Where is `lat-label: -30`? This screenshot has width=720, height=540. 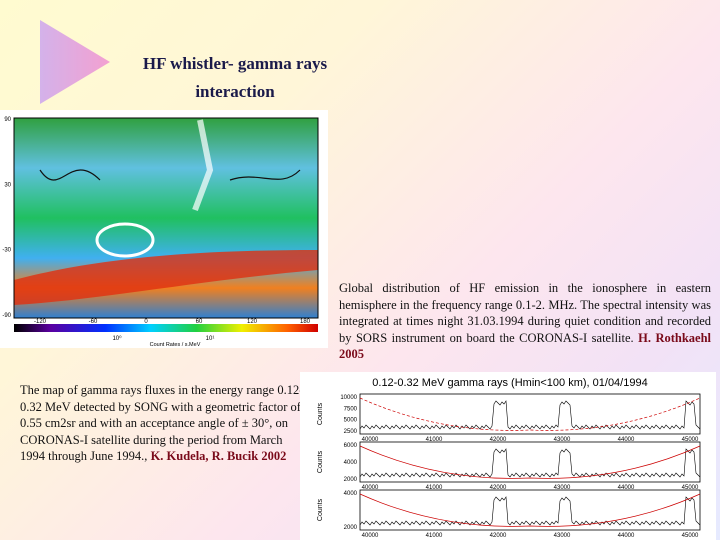 lat-label: -30 is located at coordinates (6, 251).